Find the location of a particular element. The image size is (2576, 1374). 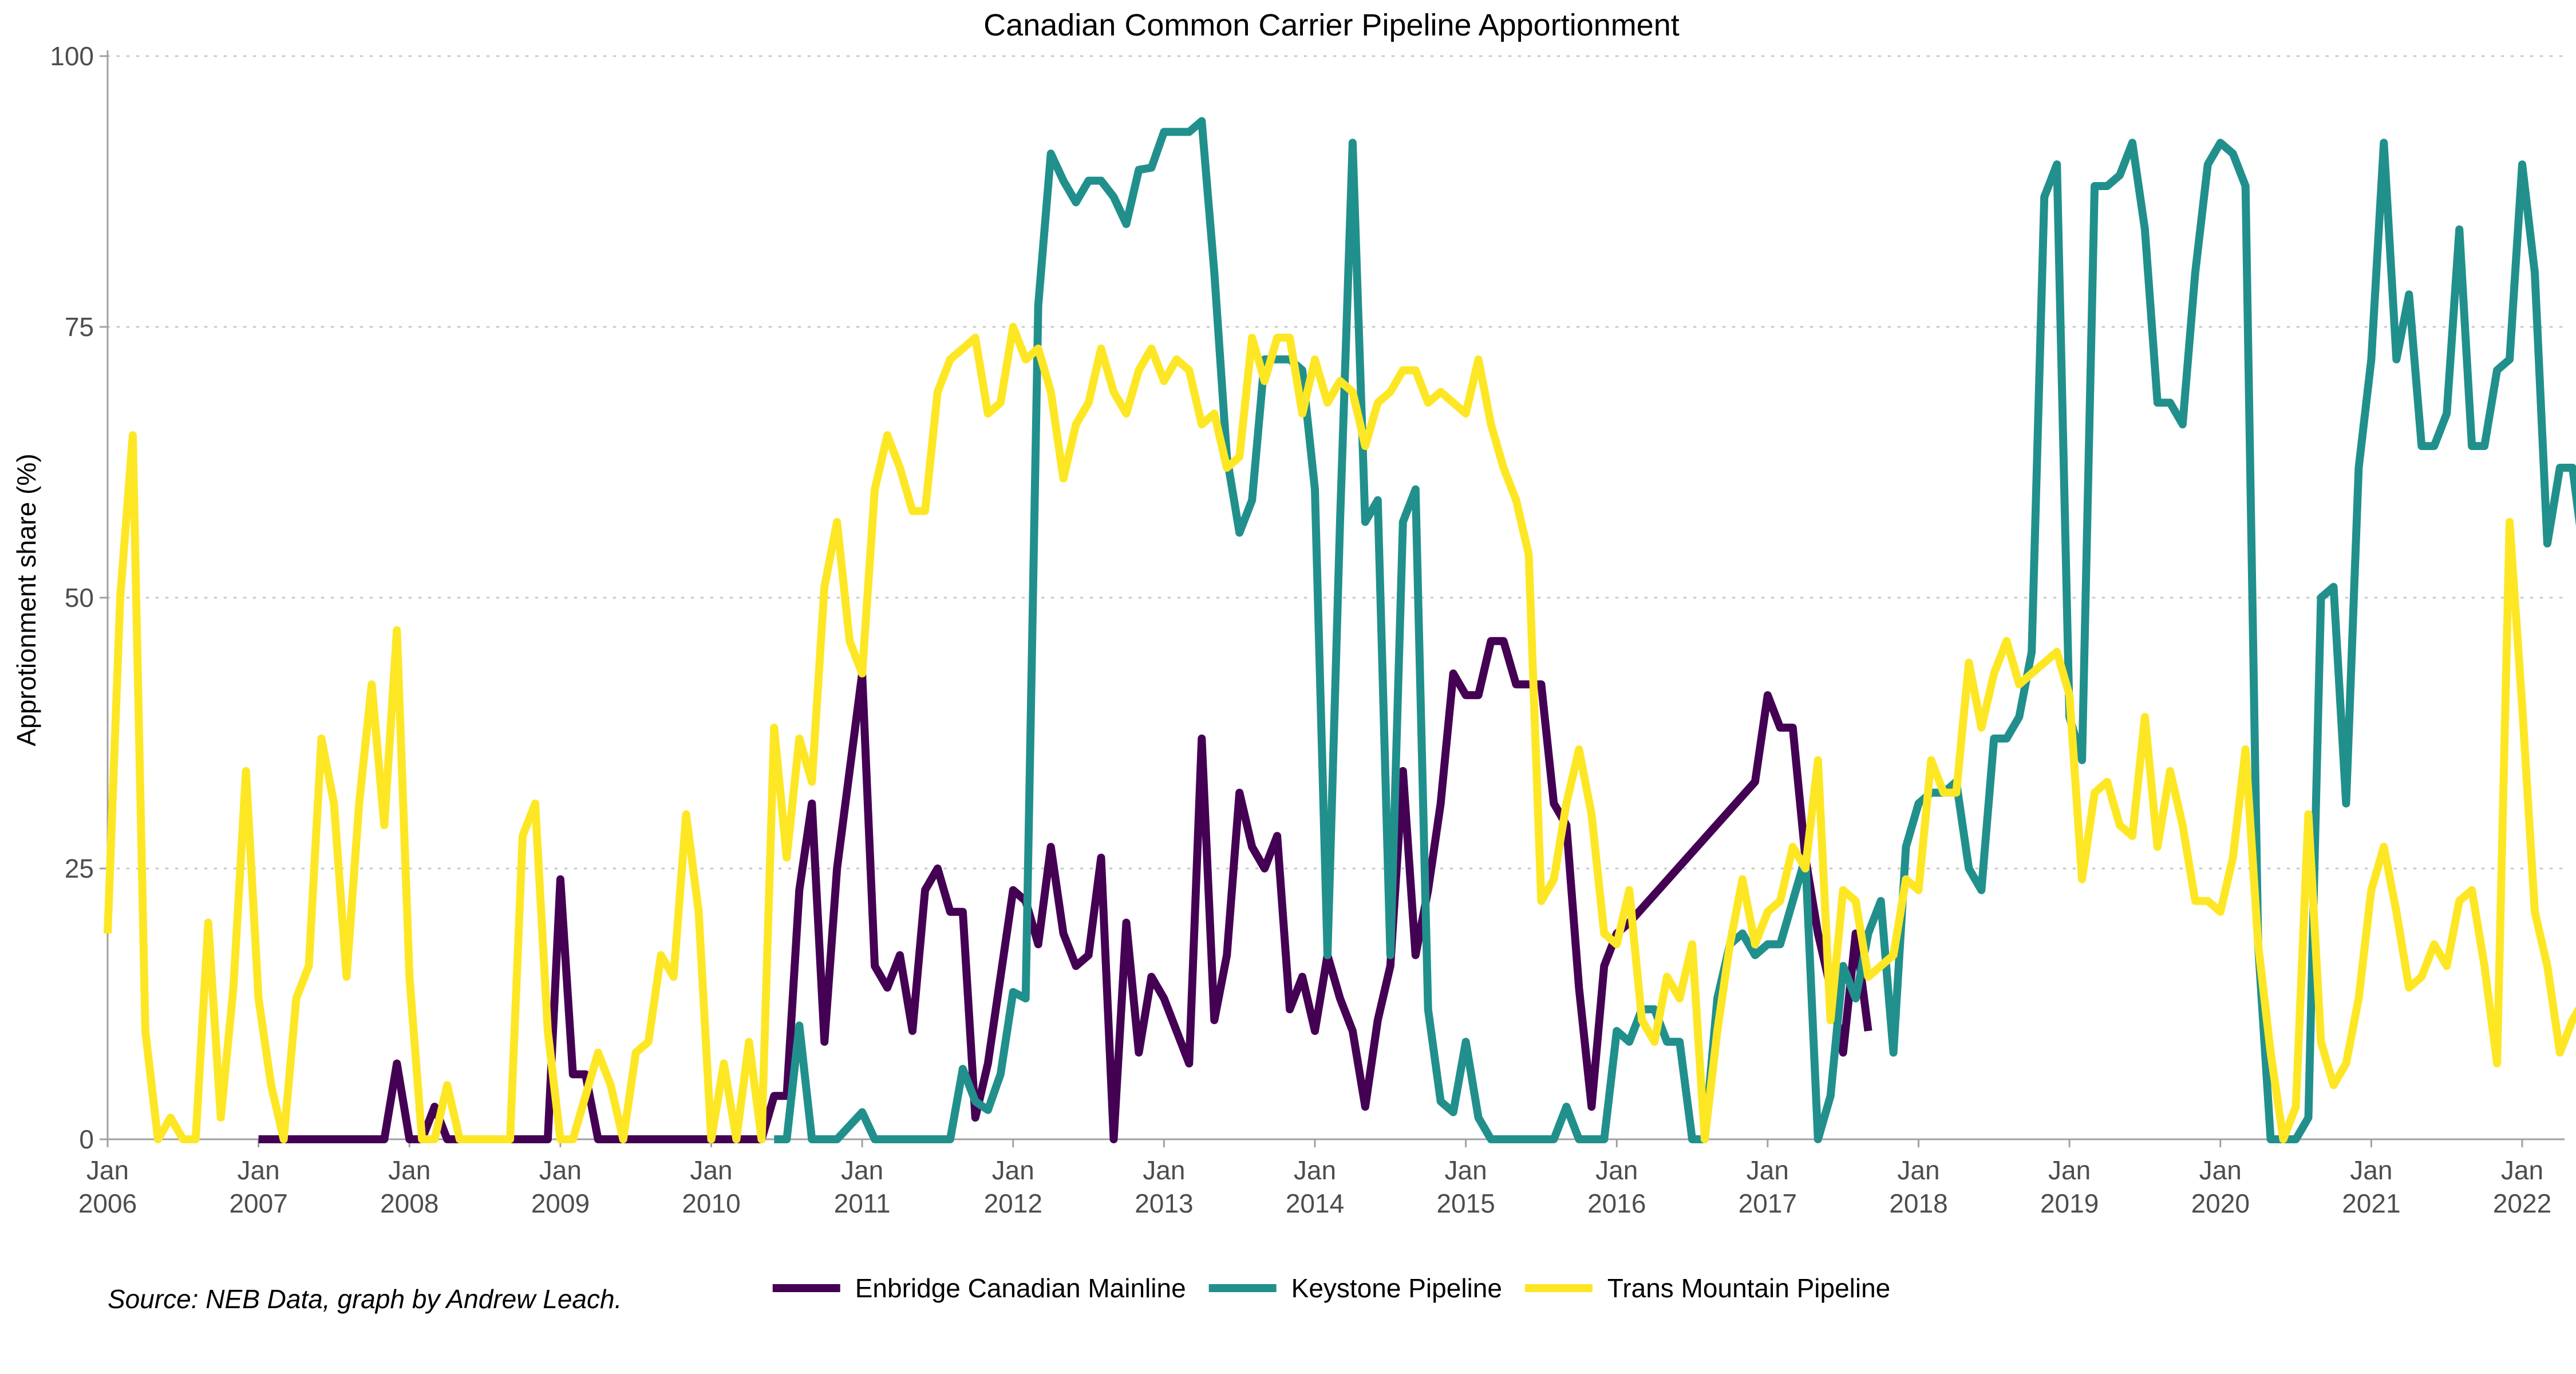

y-tick-label-25: 25 is located at coordinates (79, 869).